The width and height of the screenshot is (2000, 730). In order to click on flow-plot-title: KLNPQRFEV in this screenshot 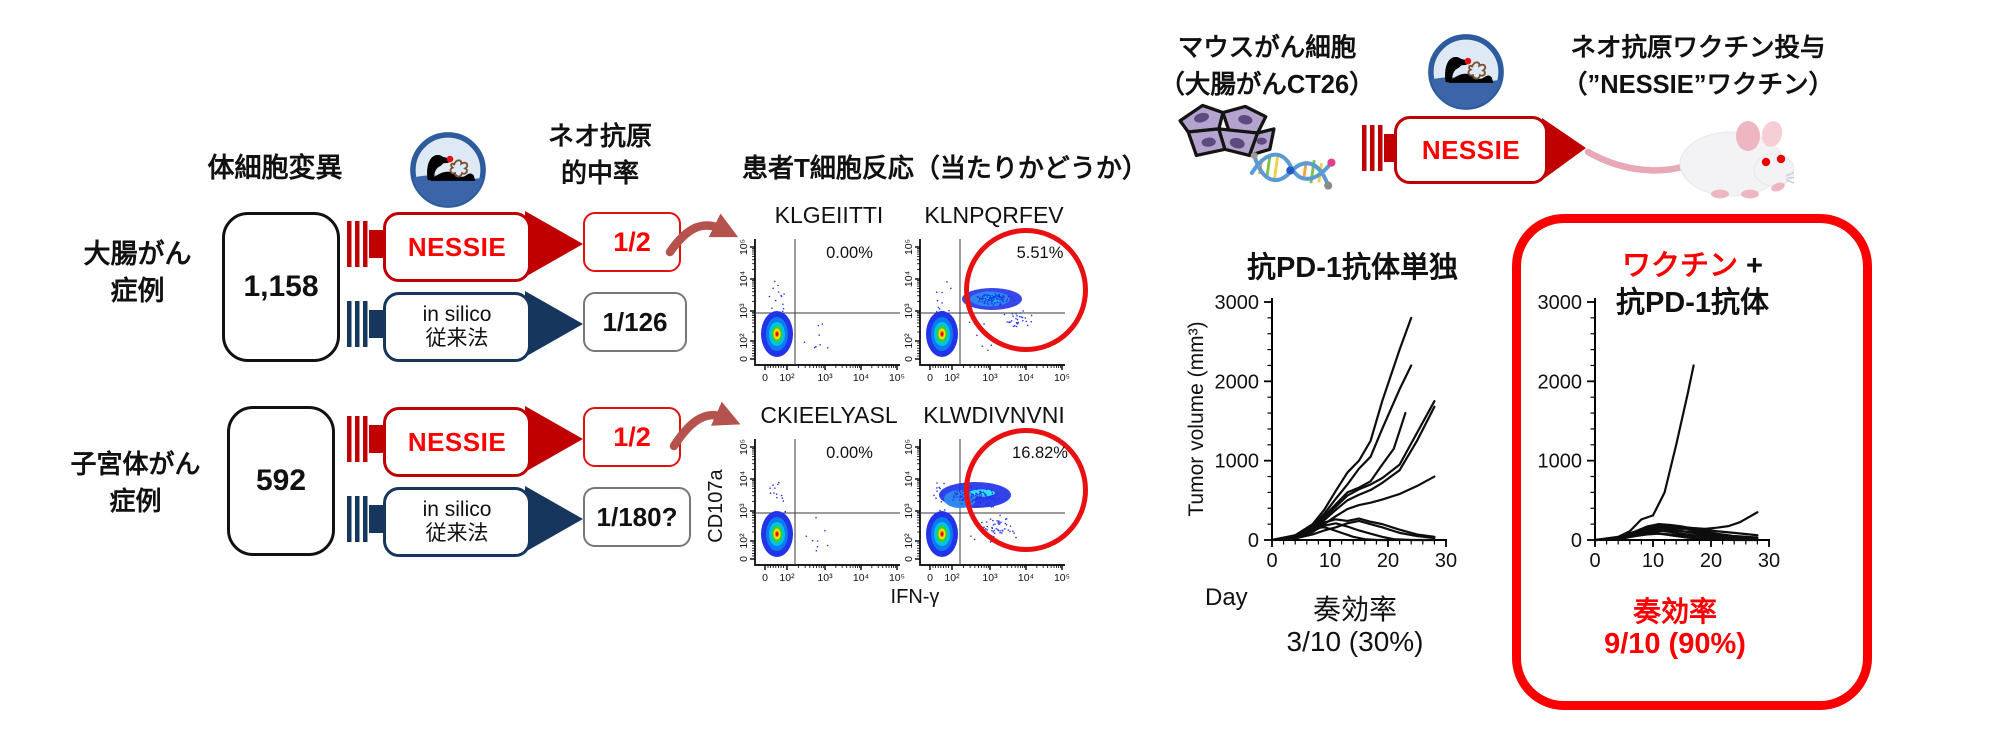, I will do `click(994, 215)`.